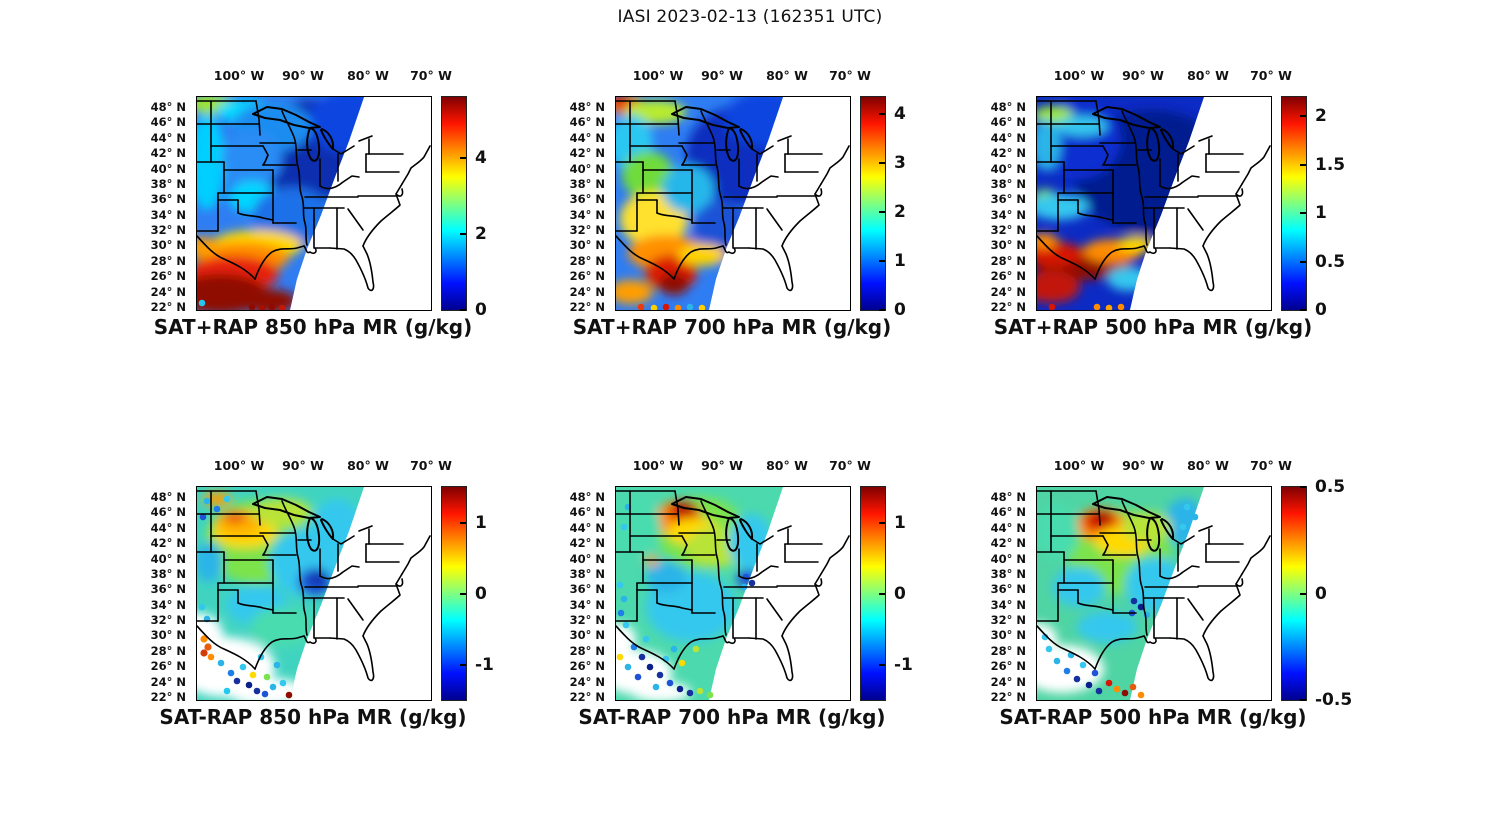  Describe the element at coordinates (732, 717) in the screenshot. I see `panel-title: SAT-RAP 700 hPa MR (g/kg)` at that location.